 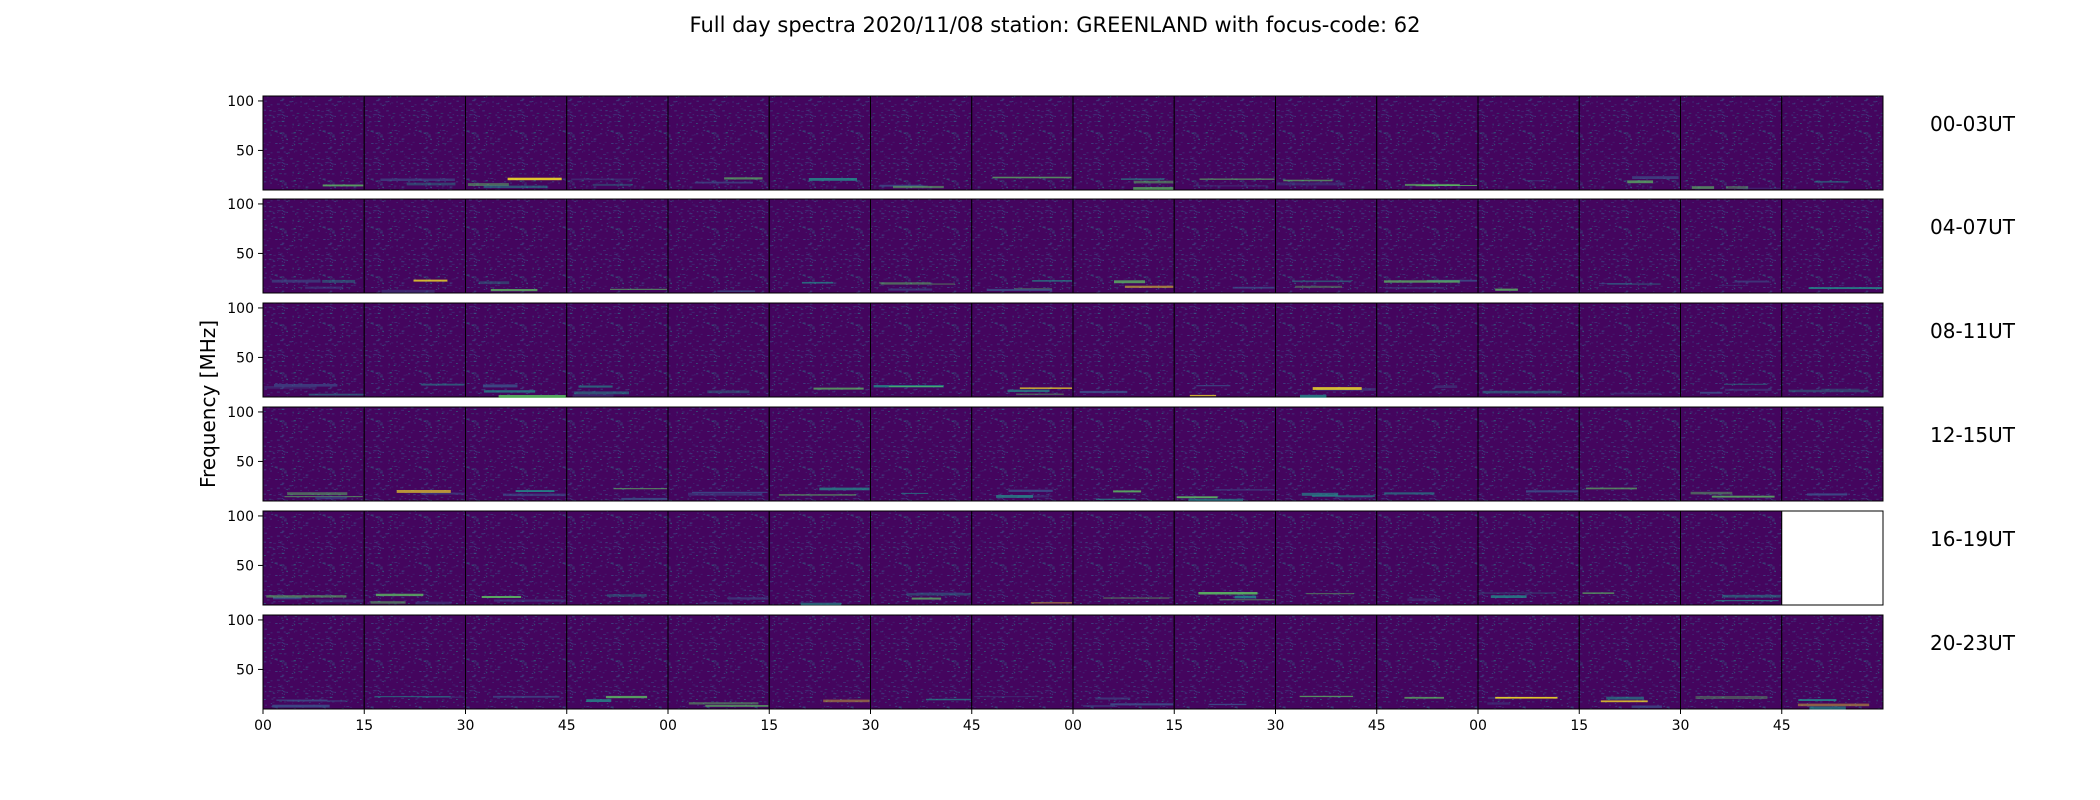 I want to click on row-time-label: 16-19UT, so click(x=1973, y=539).